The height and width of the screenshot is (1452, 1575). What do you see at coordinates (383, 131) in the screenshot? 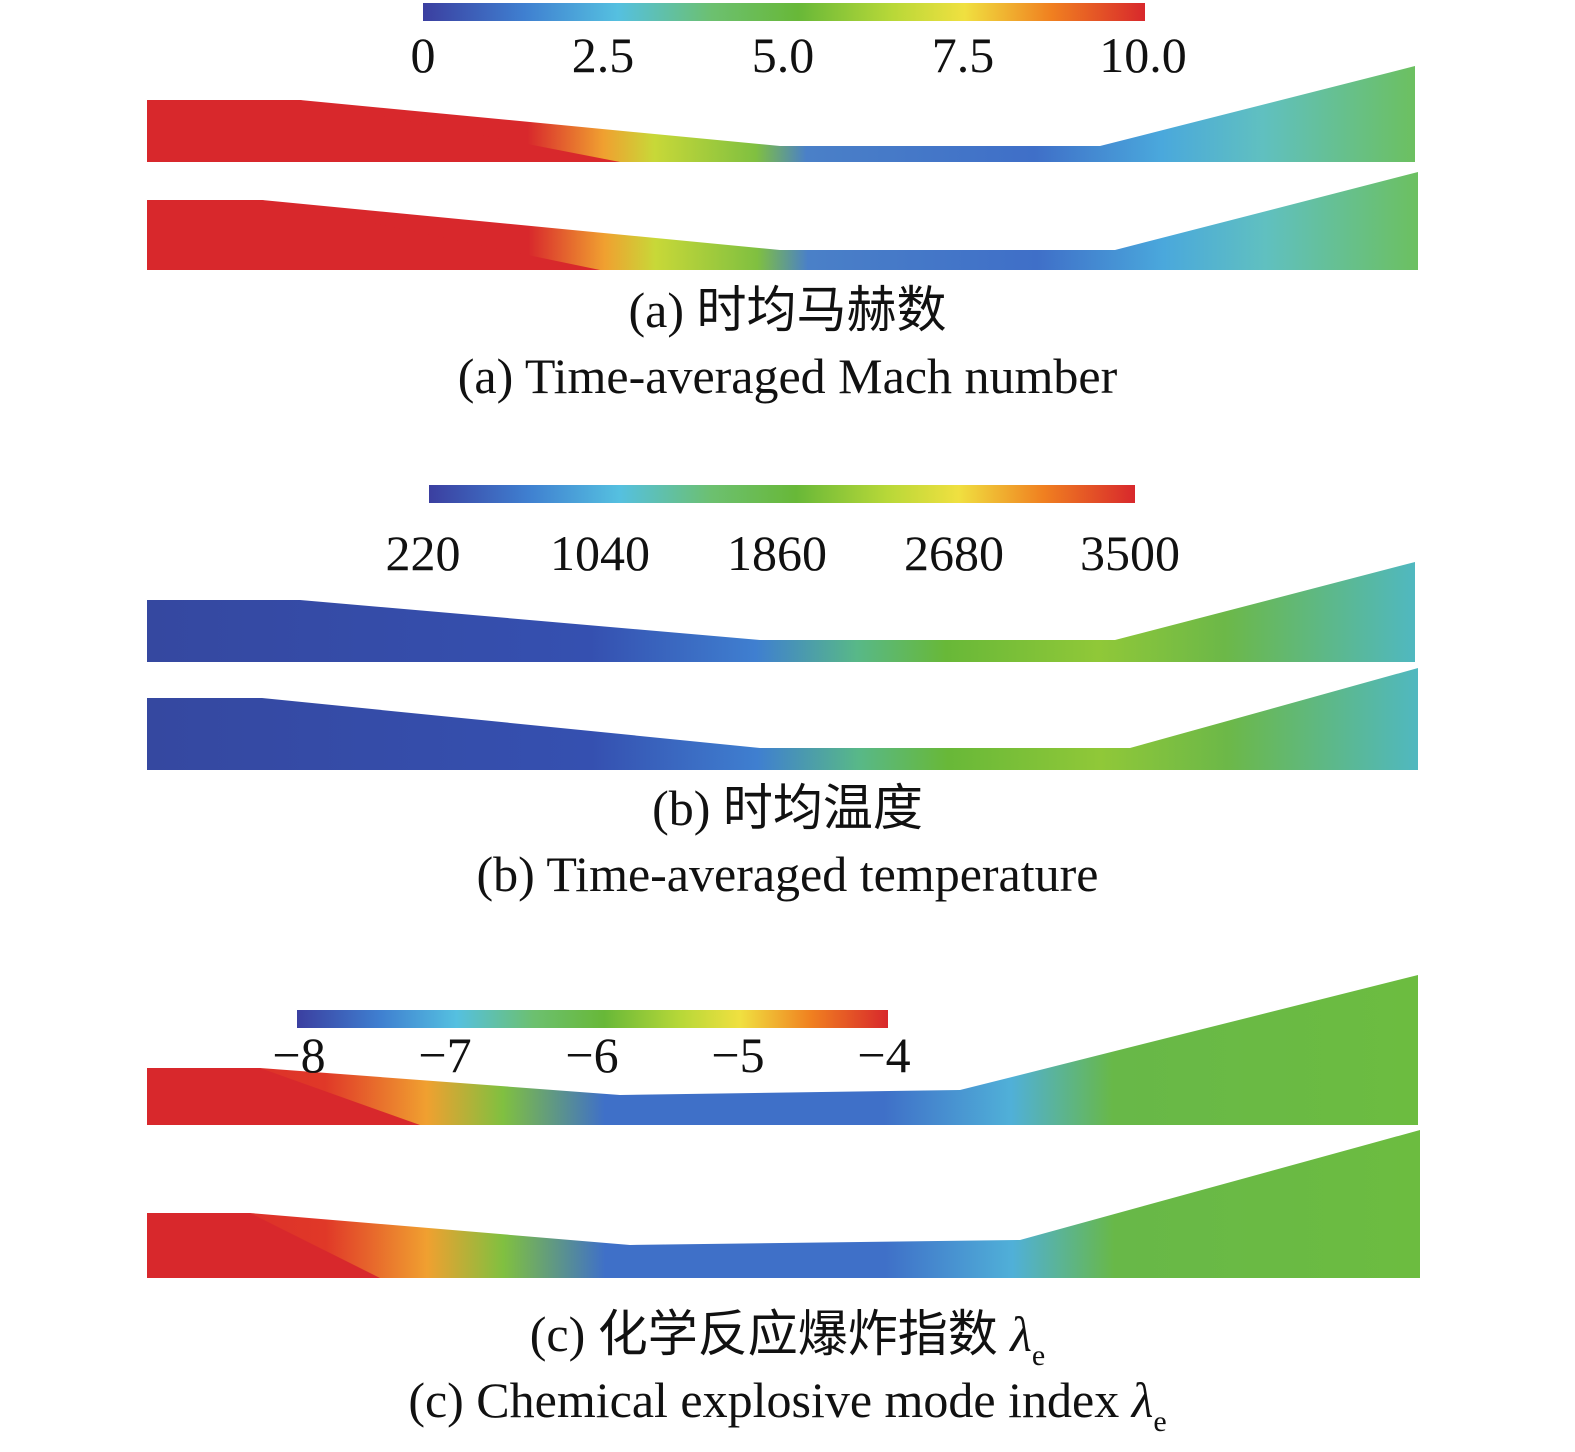
I see `mach-inflow-upper` at bounding box center [383, 131].